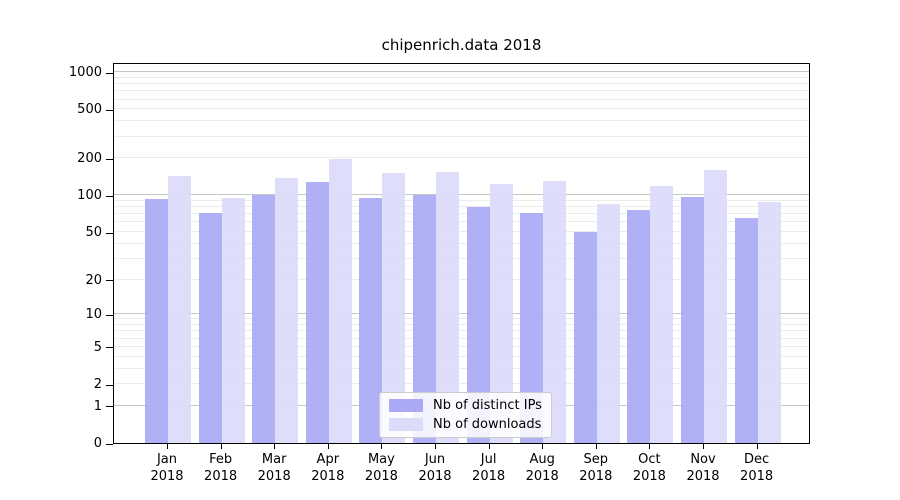  What do you see at coordinates (757, 468) in the screenshot?
I see `x-tick-label: Dec 2018` at bounding box center [757, 468].